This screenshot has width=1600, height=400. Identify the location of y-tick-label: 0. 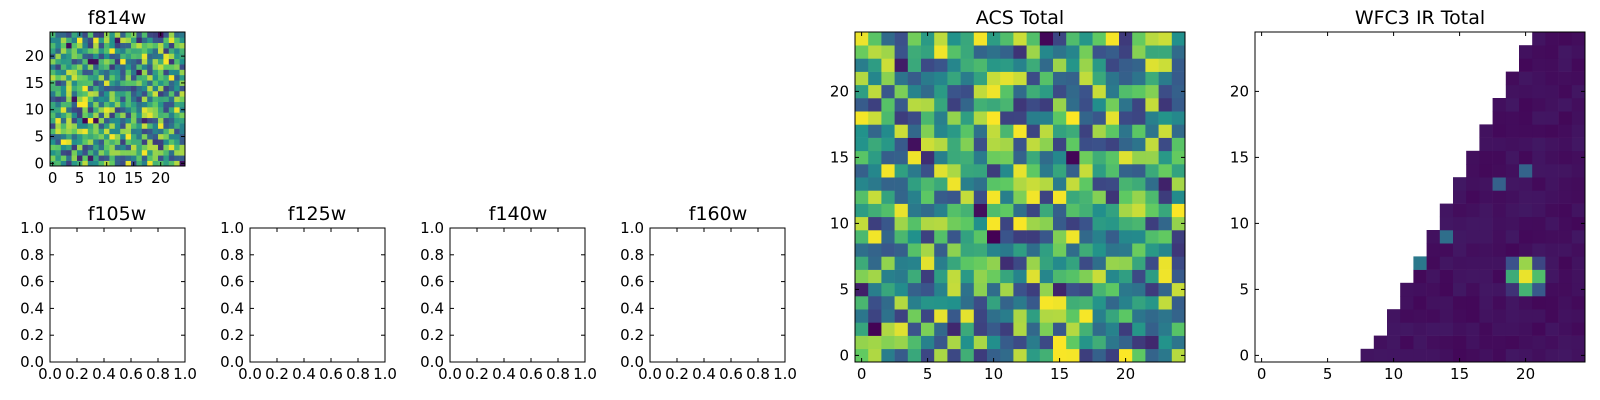
(844, 355).